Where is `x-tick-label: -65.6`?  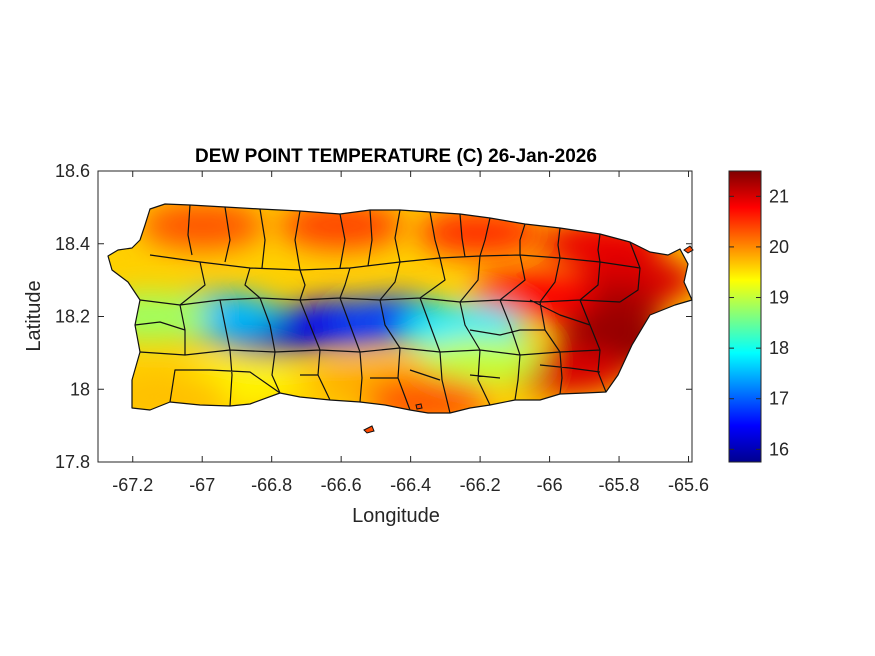 x-tick-label: -65.6 is located at coordinates (688, 485).